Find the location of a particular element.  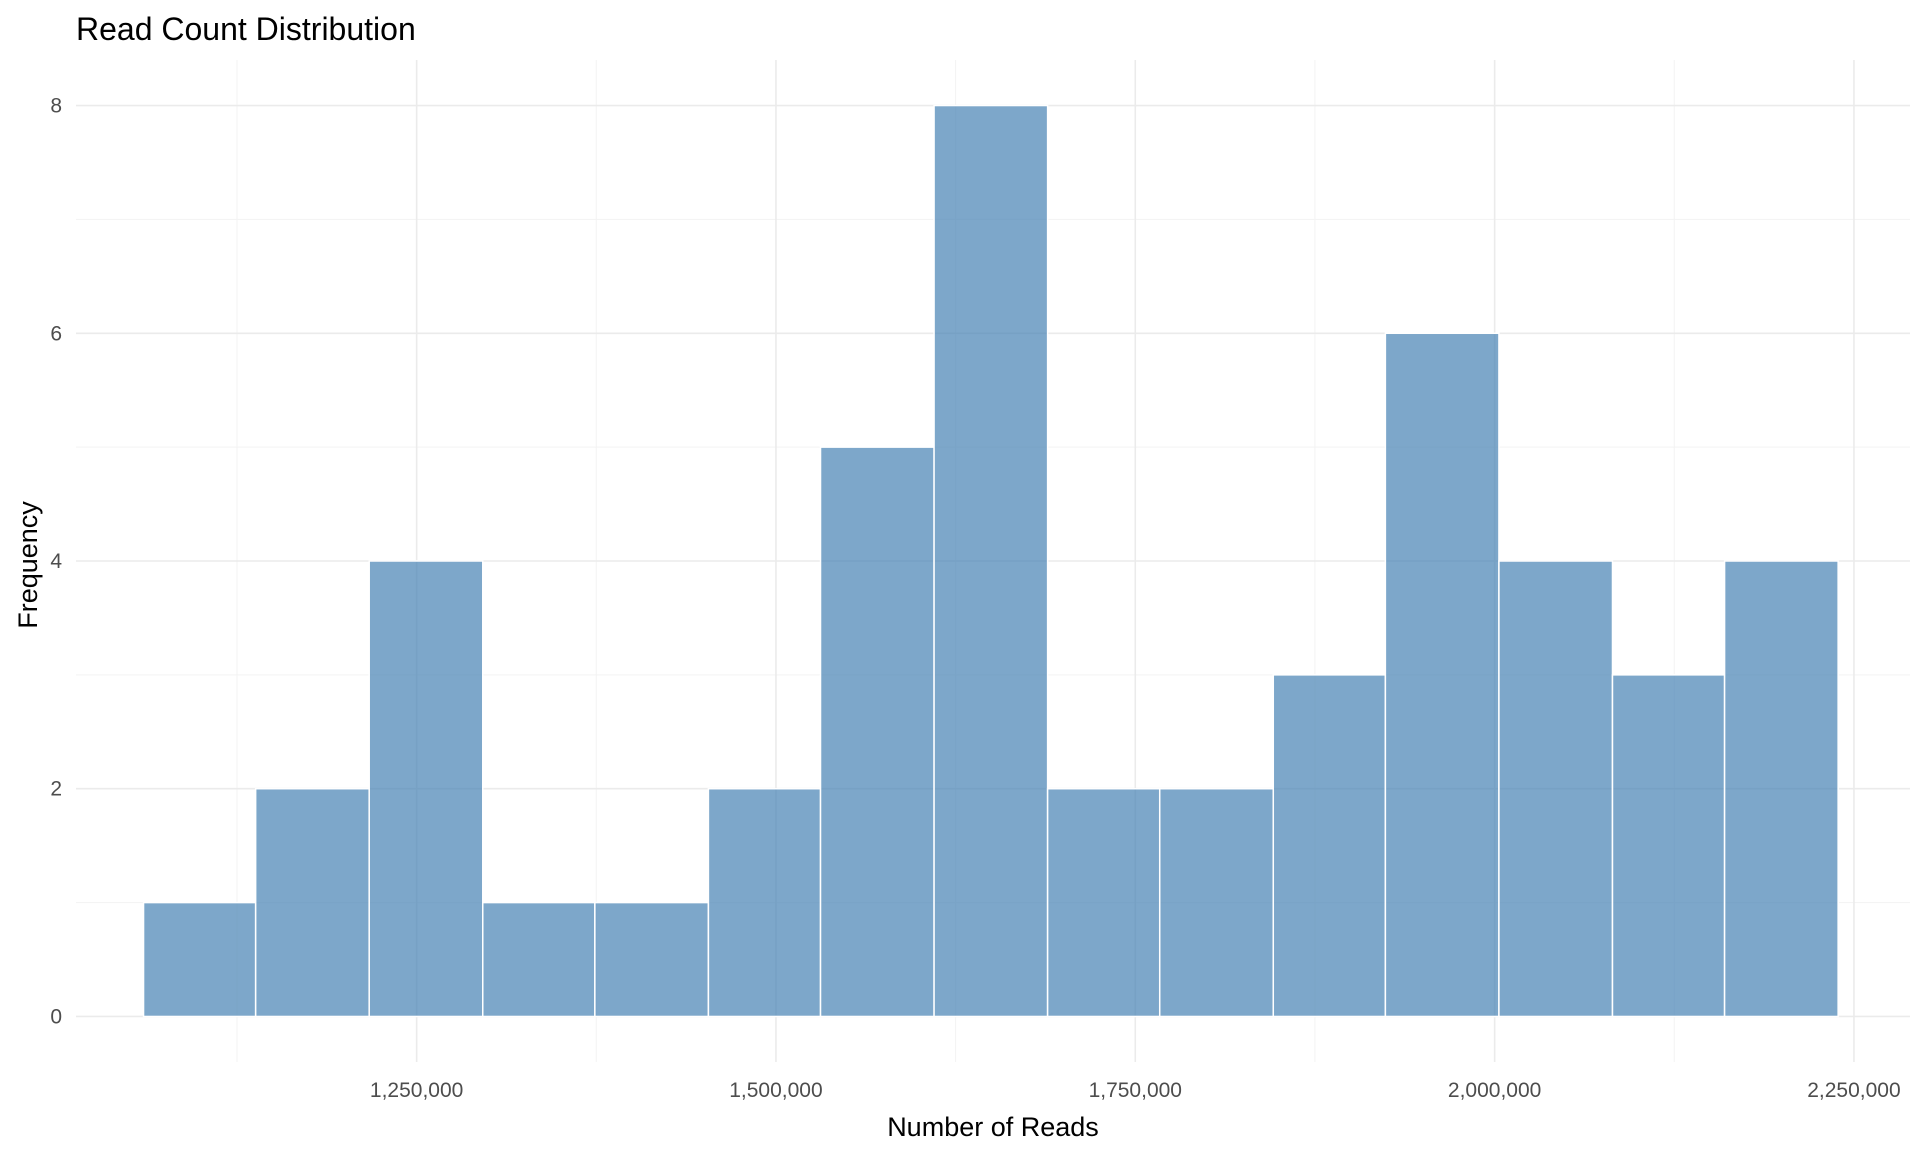

x-tick-label: 1,500,000 is located at coordinates (775, 1090).